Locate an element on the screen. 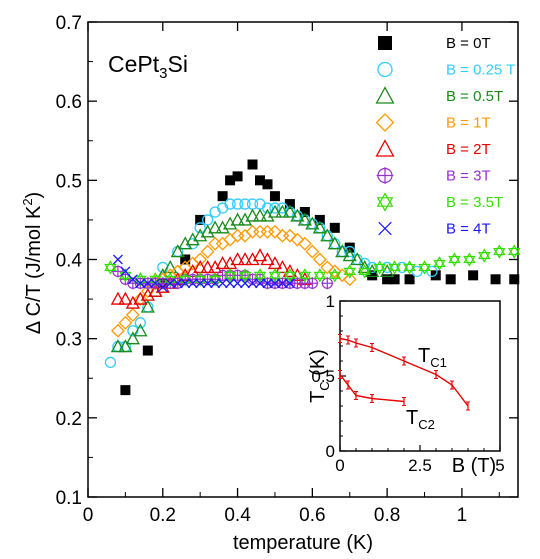 The height and width of the screenshot is (559, 540). inset-series-line is located at coordinates (372, 388).